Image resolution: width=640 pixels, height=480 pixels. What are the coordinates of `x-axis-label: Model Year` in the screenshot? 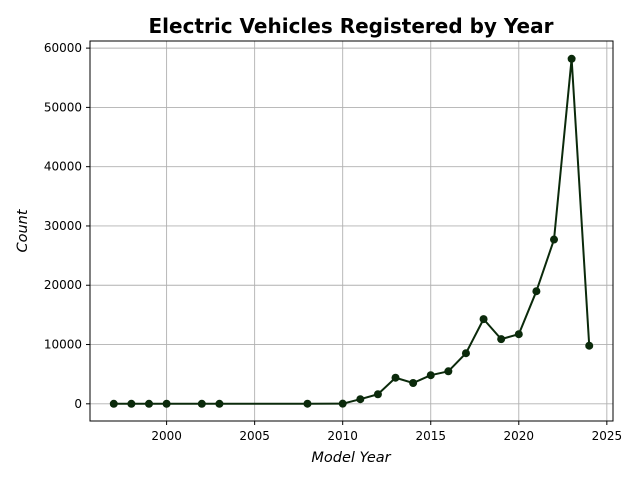 It's located at (351, 458).